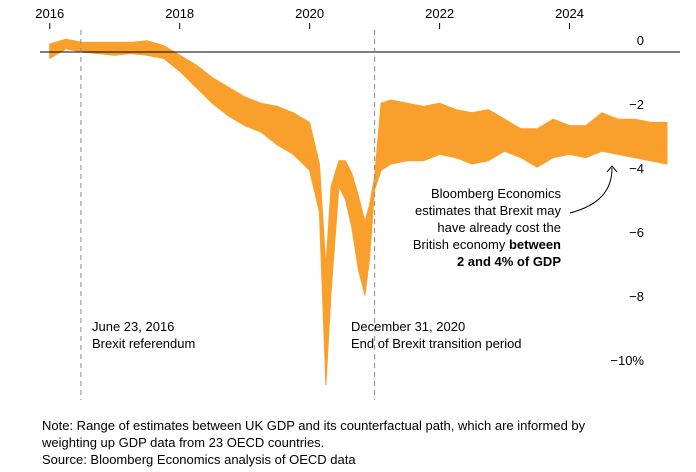  I want to click on x-tick-label-2016: 2016, so click(49, 13).